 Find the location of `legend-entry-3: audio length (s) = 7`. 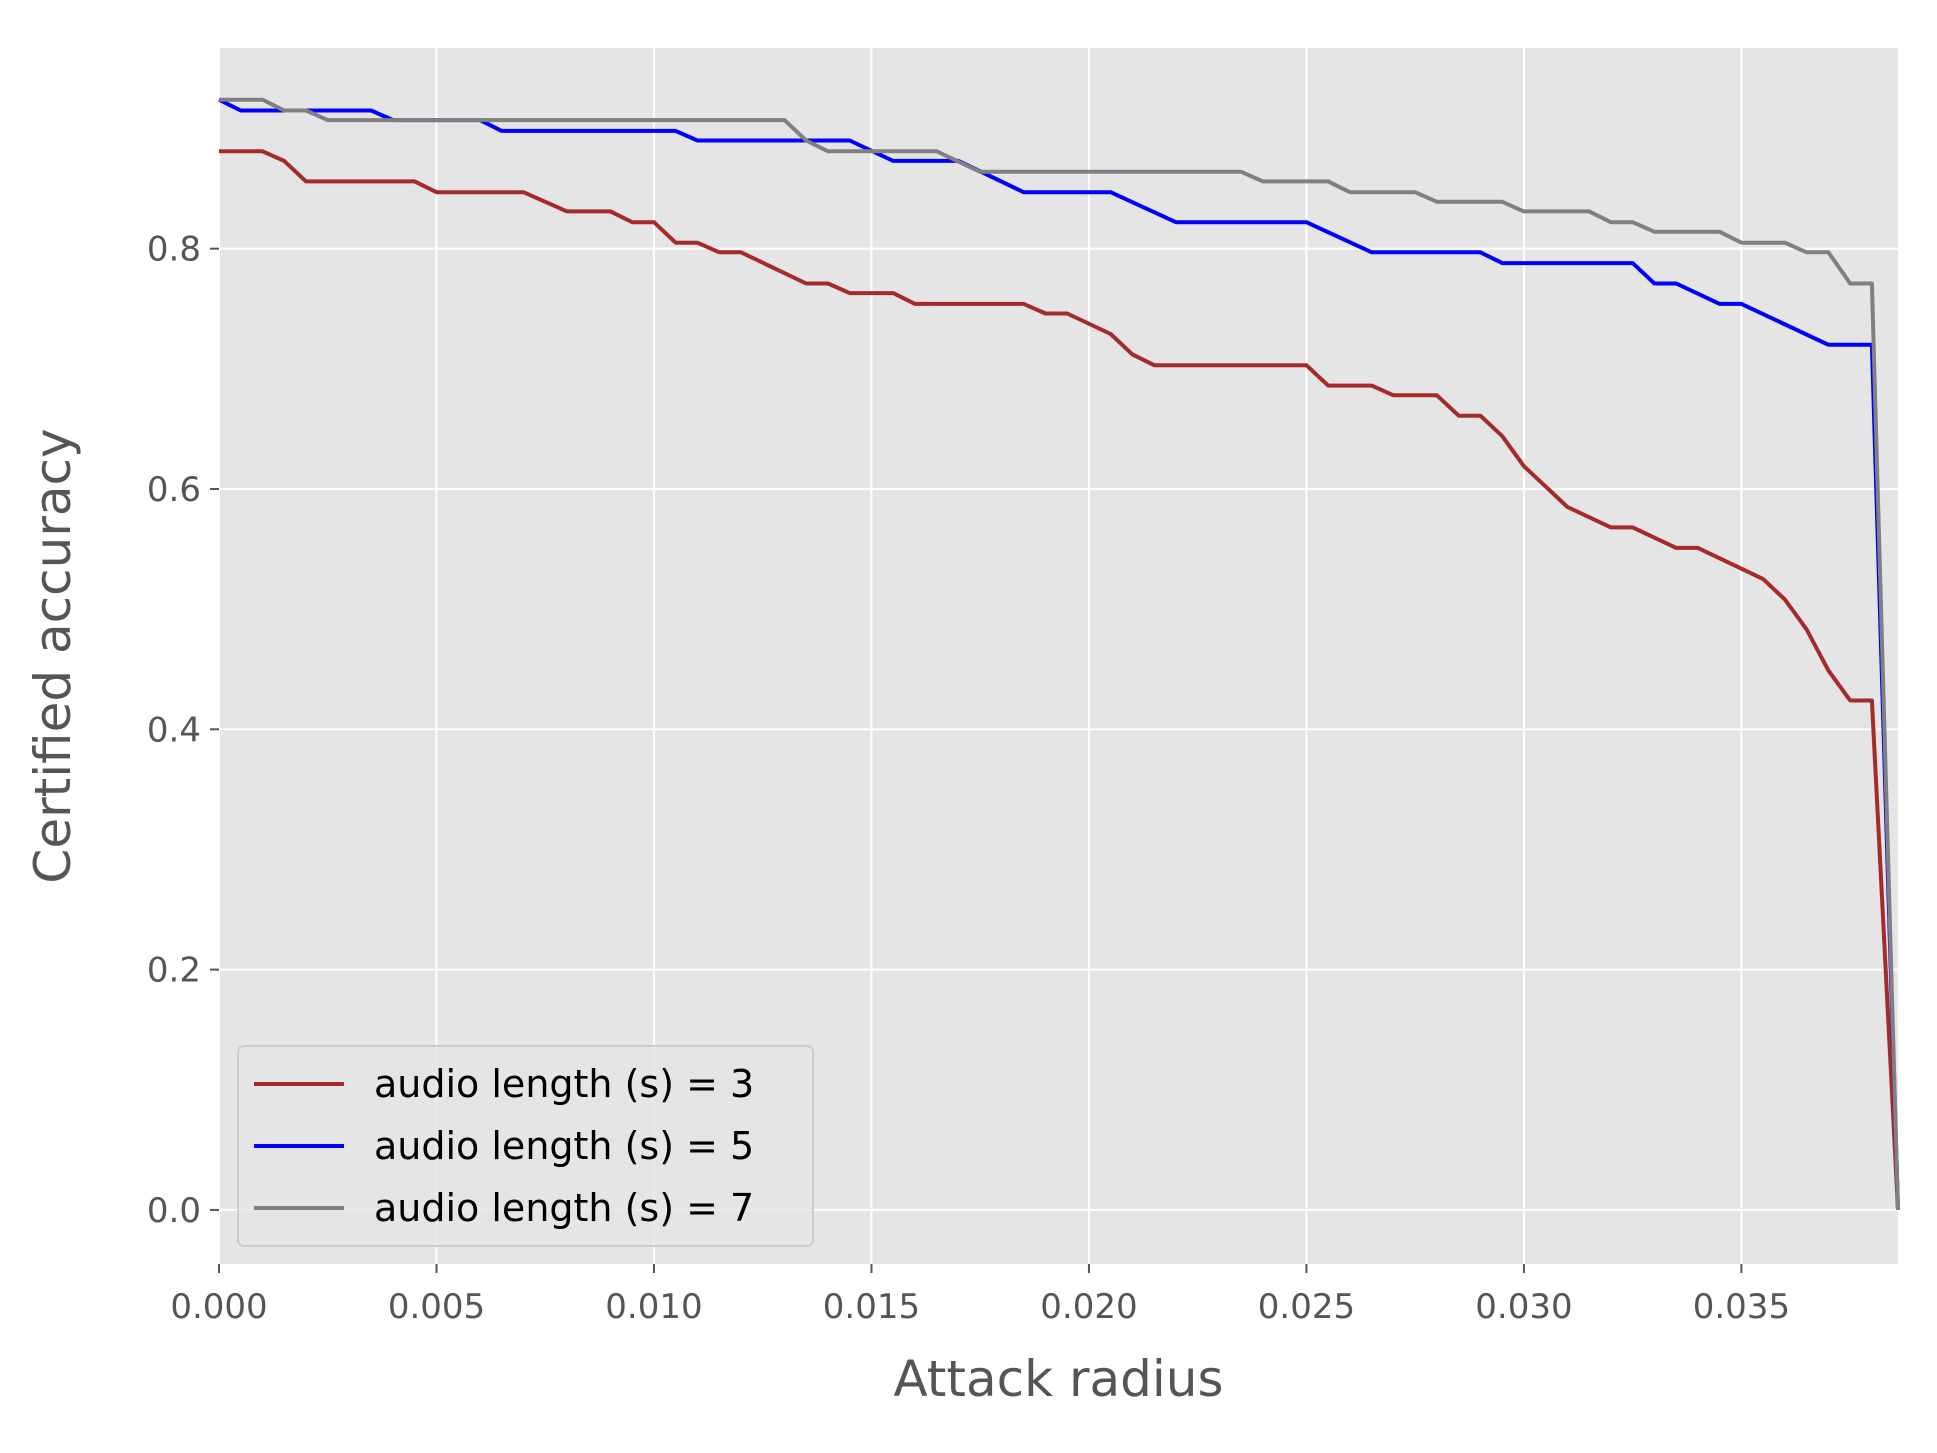

legend-entry-3: audio length (s) = 7 is located at coordinates (564, 1208).